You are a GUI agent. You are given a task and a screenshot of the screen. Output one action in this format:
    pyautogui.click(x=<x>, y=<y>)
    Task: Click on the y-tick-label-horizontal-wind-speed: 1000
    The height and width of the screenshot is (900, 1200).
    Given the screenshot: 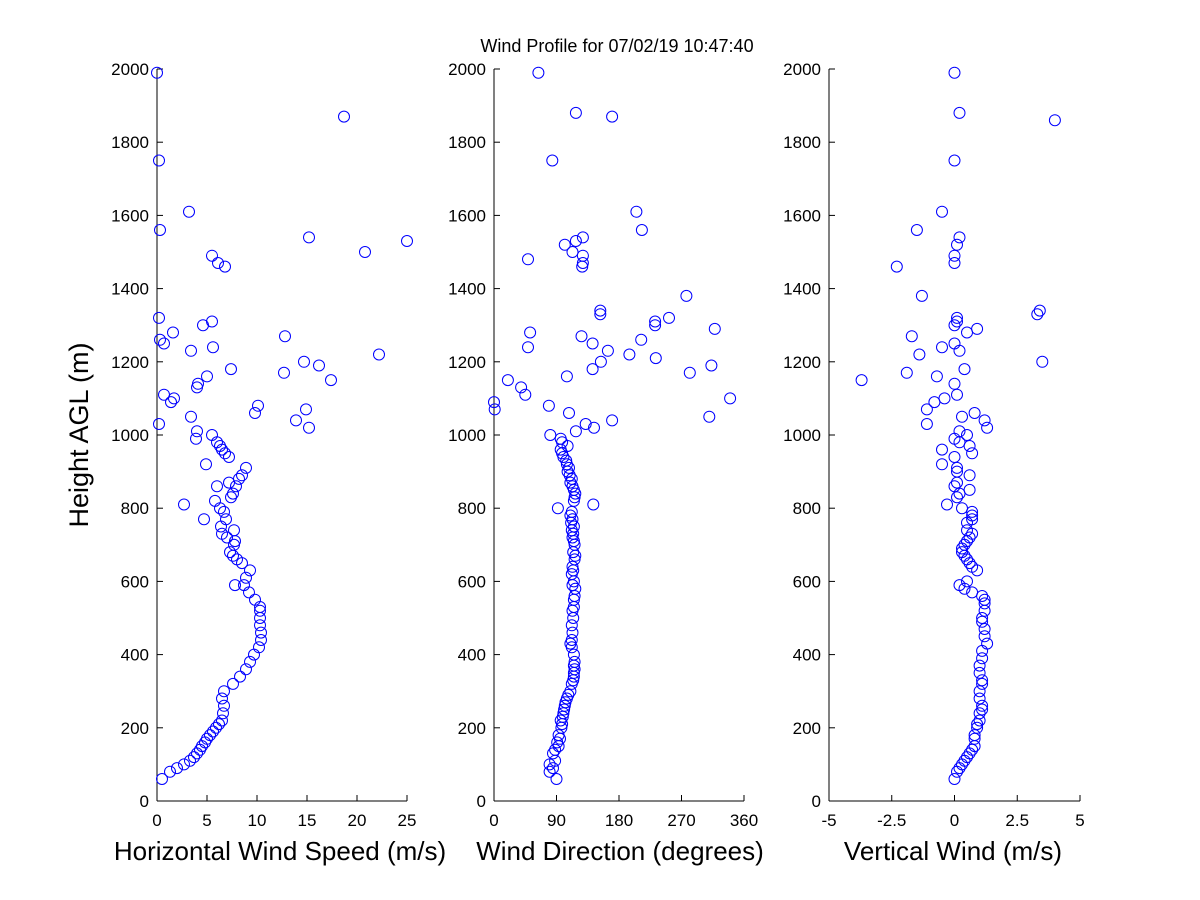 What is the action you would take?
    pyautogui.click(x=130, y=435)
    